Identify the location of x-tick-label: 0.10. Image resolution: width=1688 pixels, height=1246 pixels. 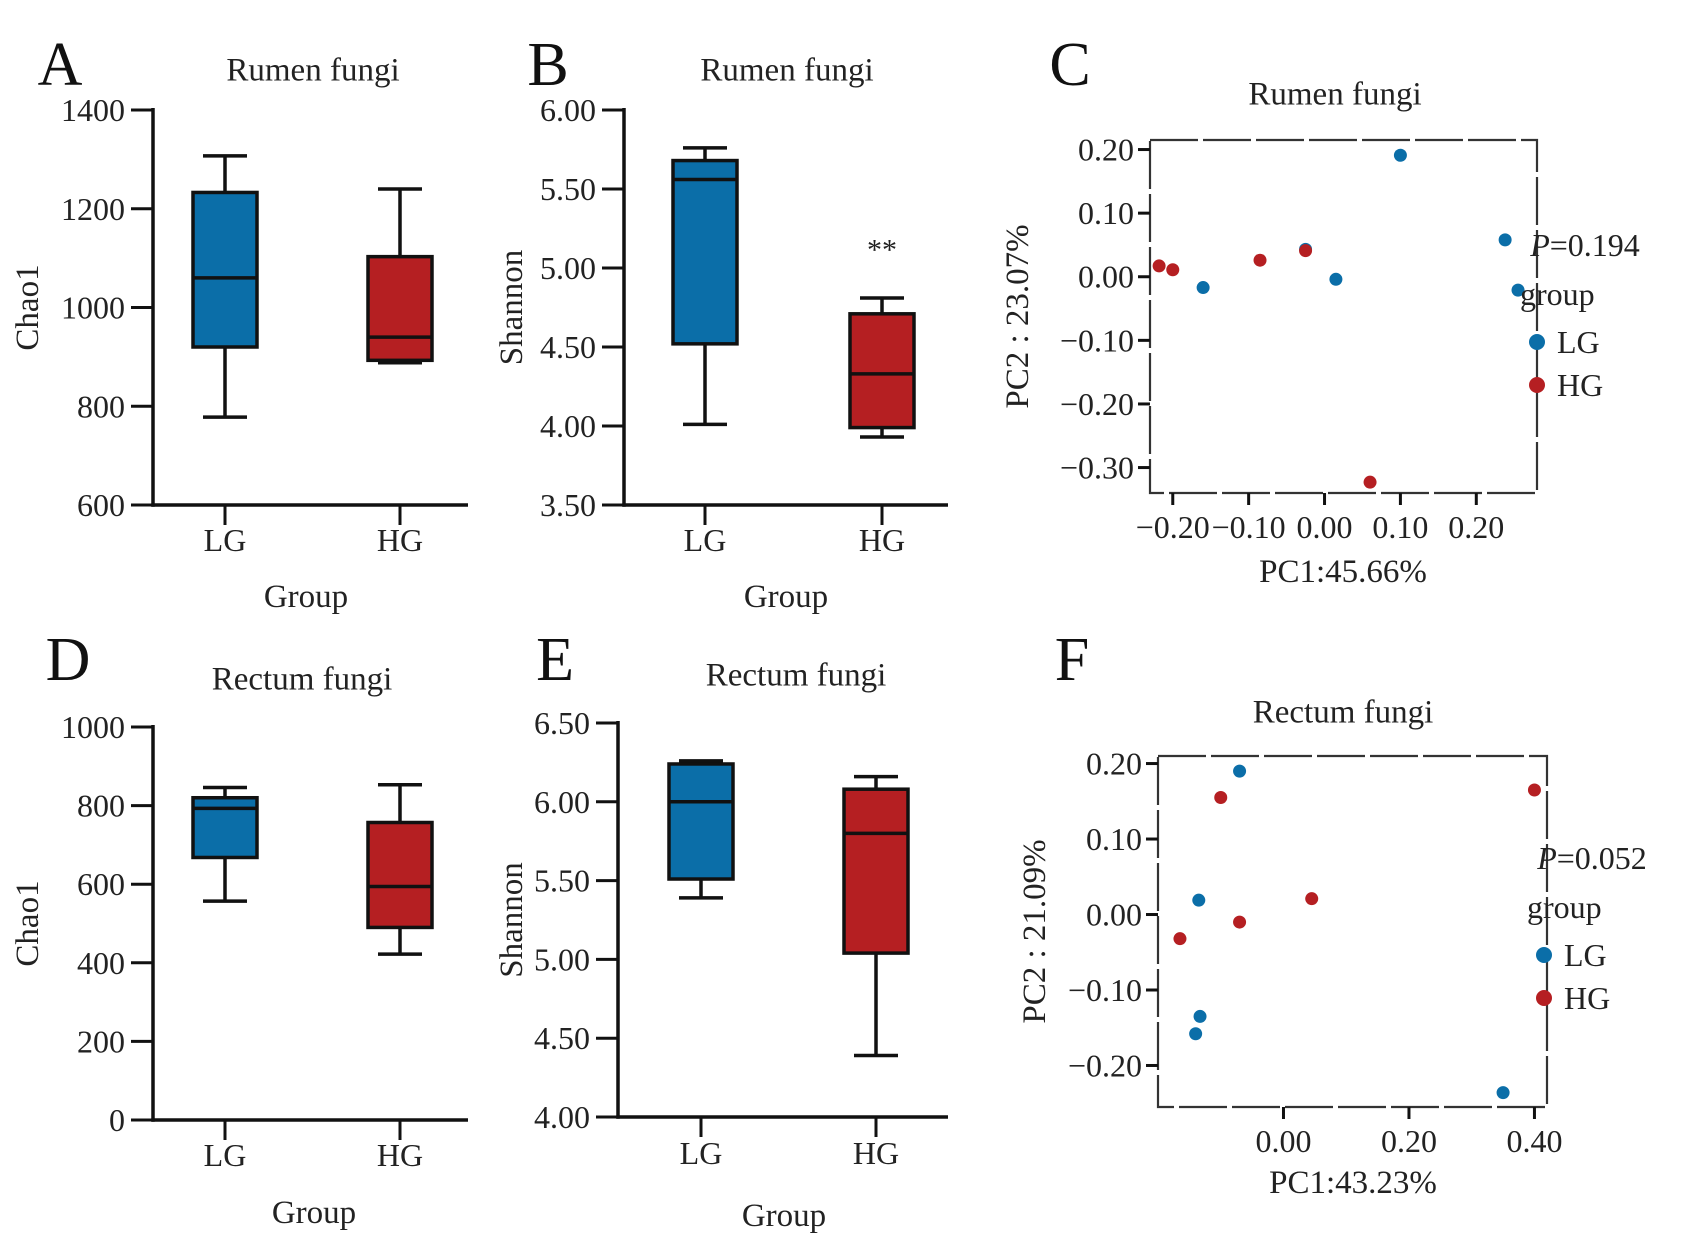
(1400, 527).